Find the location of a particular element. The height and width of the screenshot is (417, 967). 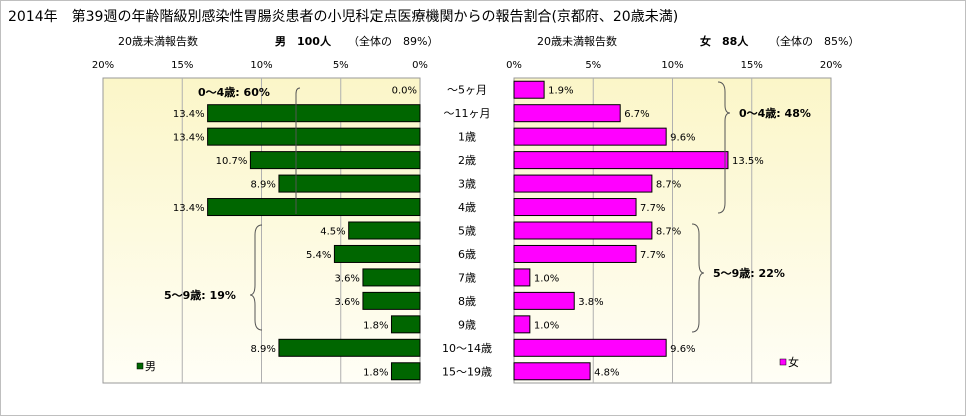

female-data-label: 13.5% is located at coordinates (748, 161).